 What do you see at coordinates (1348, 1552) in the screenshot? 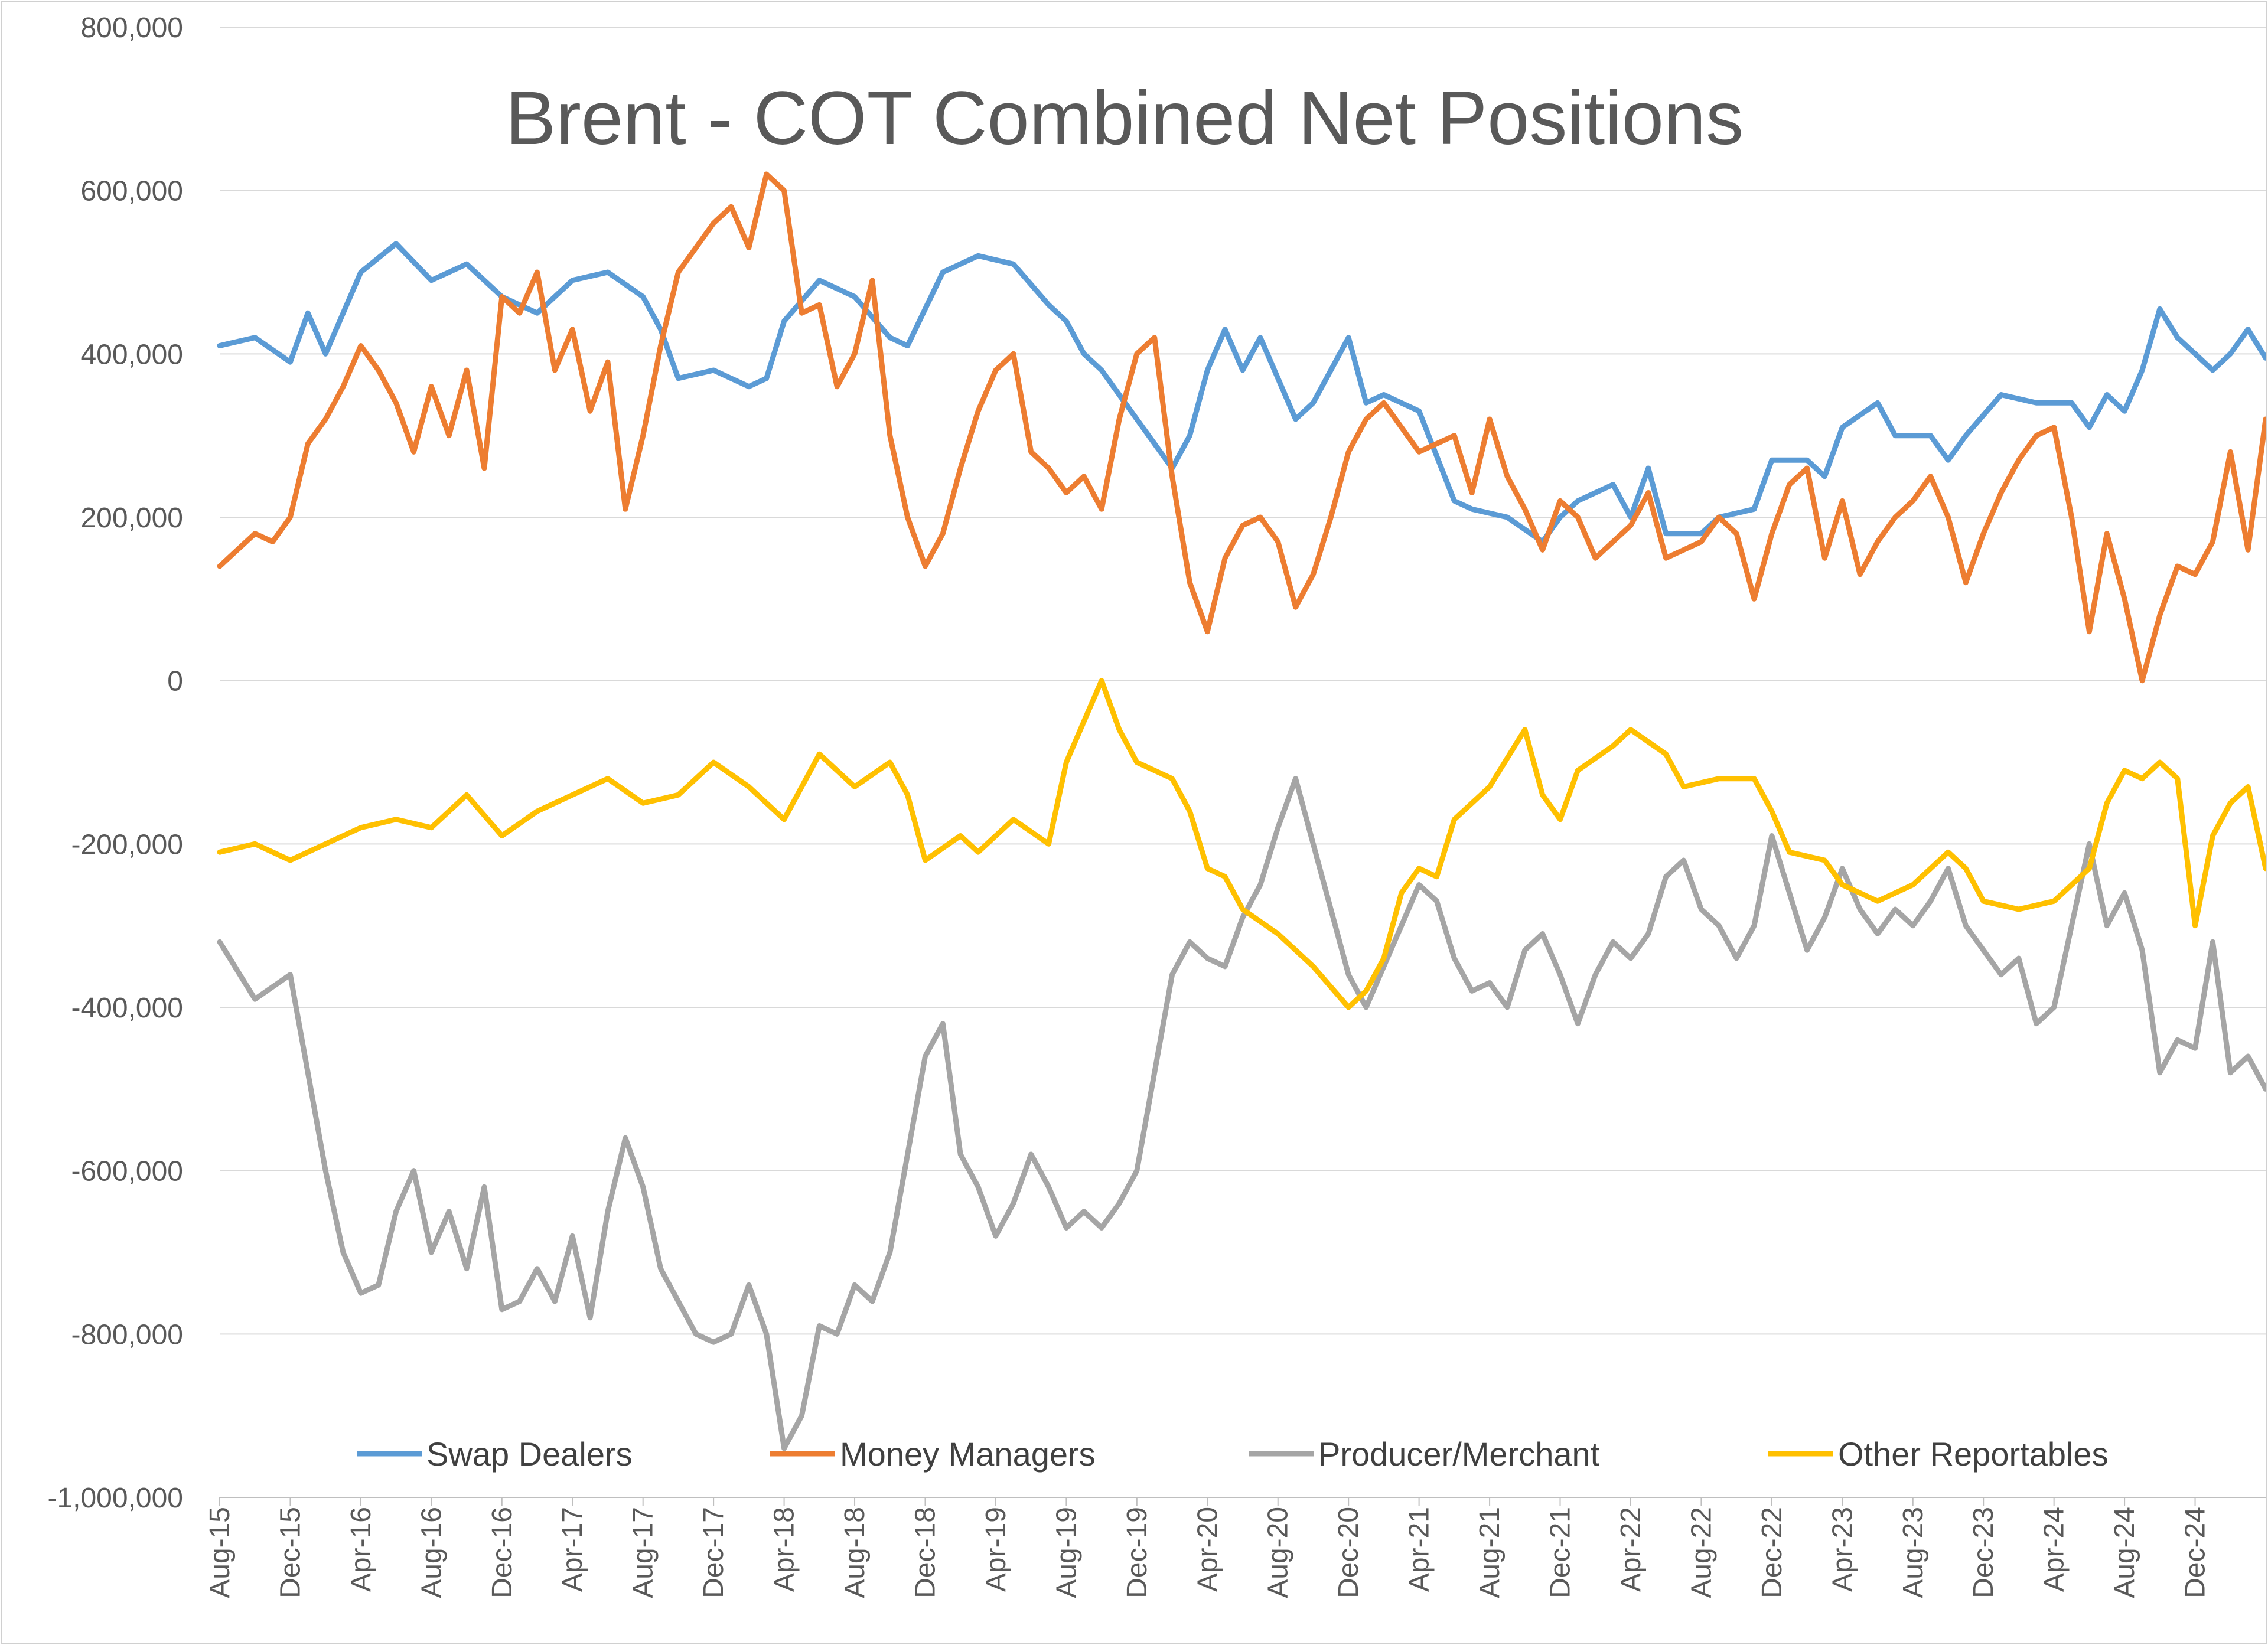
I see `x-tick-label: Dec-20` at bounding box center [1348, 1552].